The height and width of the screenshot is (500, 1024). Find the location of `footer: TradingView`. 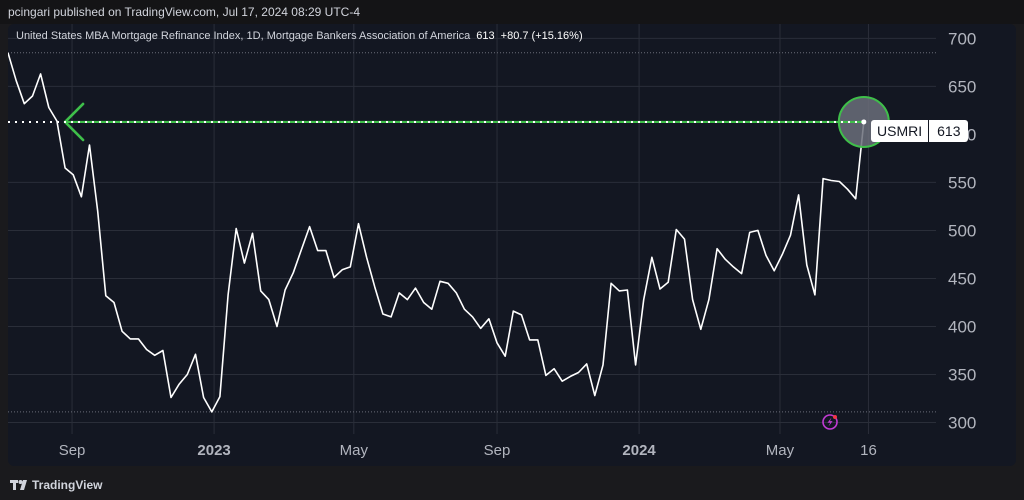

footer: TradingView is located at coordinates (512, 485).